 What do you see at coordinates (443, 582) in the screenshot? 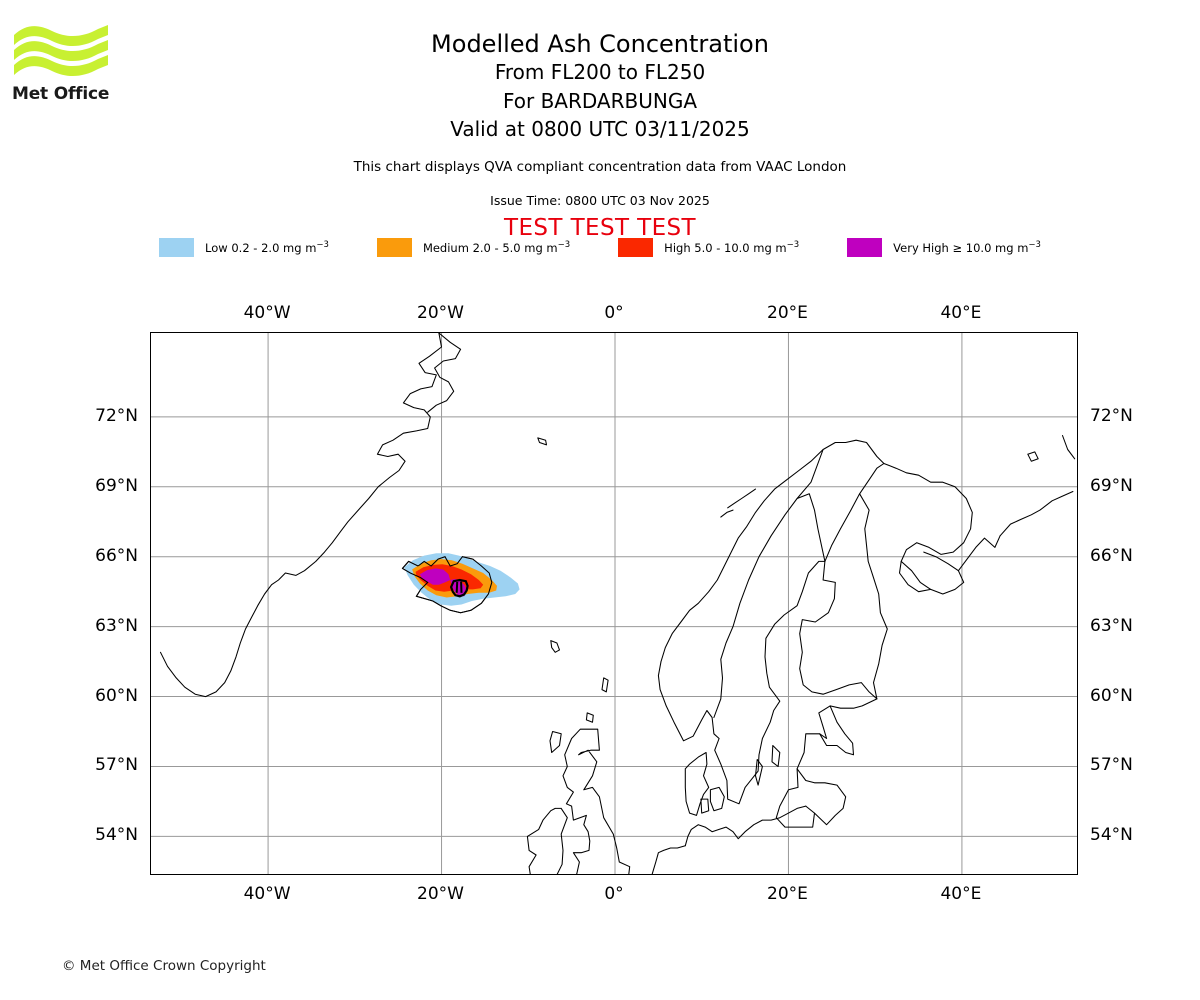
I see `ash-contour-very-high` at bounding box center [443, 582].